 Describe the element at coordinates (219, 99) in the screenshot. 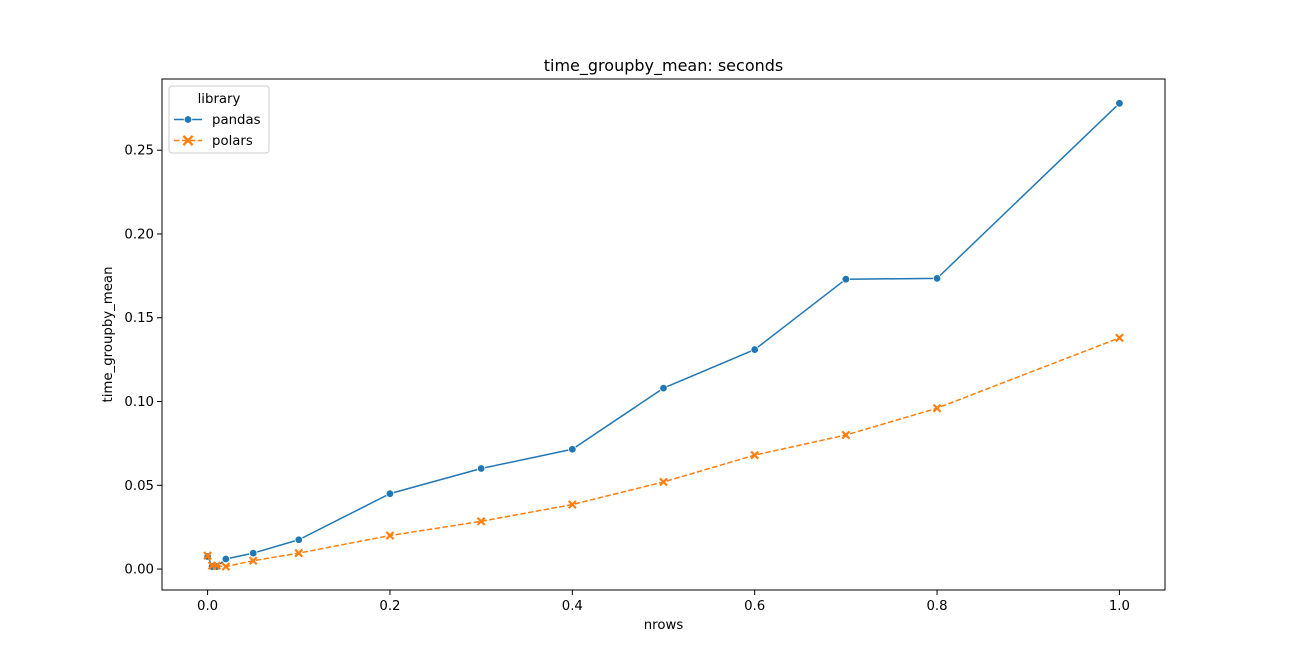

I see `legend-title: library` at that location.